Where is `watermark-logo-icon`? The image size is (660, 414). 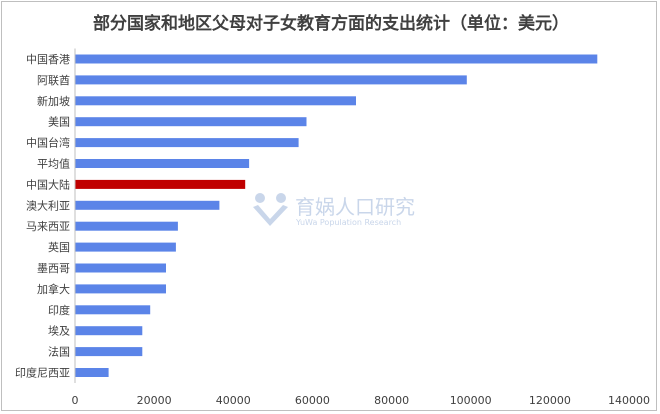 watermark-logo-icon is located at coordinates (270, 209).